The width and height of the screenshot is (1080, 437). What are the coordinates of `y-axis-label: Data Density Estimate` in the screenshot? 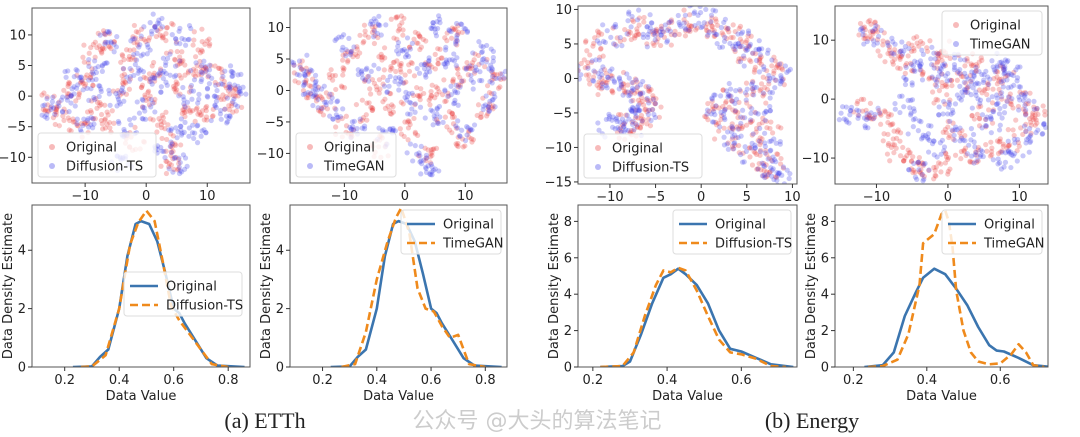 It's located at (266, 286).